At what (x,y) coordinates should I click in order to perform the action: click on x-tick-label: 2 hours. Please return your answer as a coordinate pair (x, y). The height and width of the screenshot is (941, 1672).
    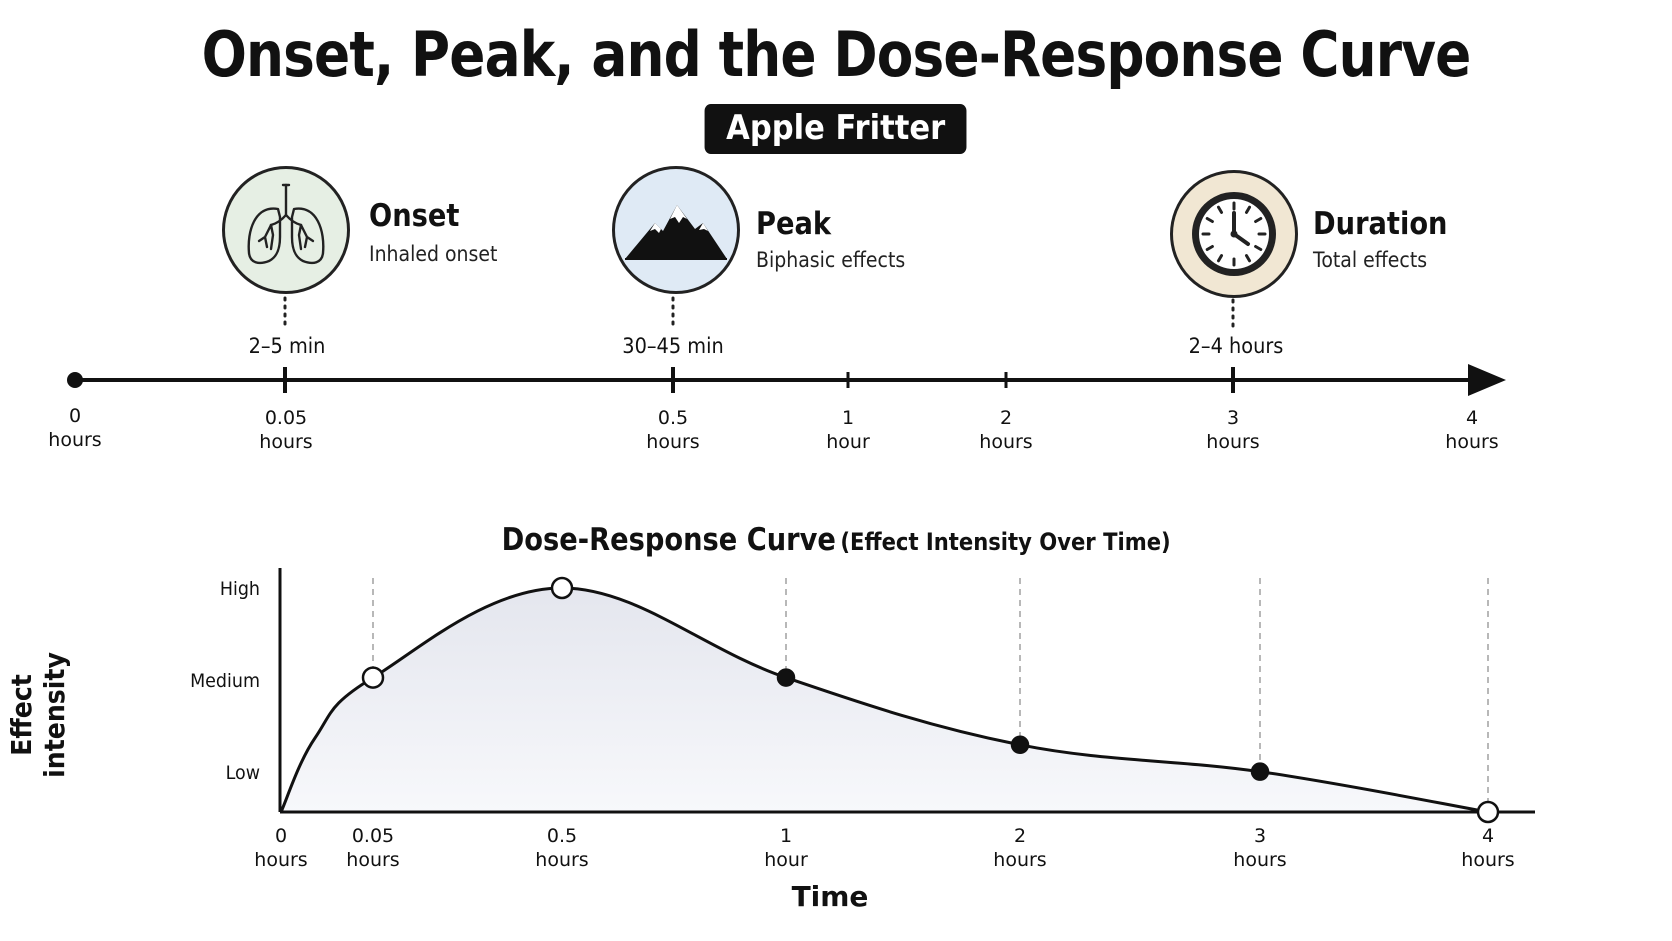
    Looking at the image, I should click on (1020, 848).